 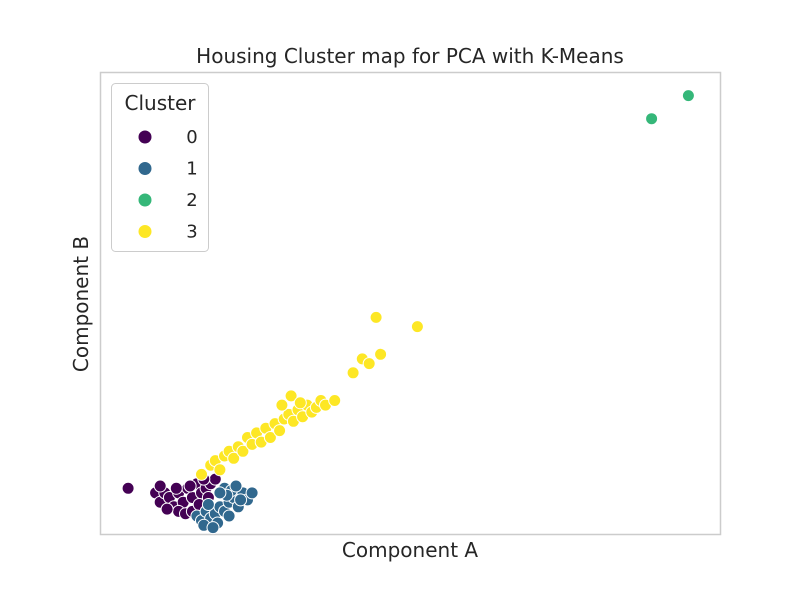 What do you see at coordinates (191, 200) in the screenshot?
I see `legend-label-2: 2` at bounding box center [191, 200].